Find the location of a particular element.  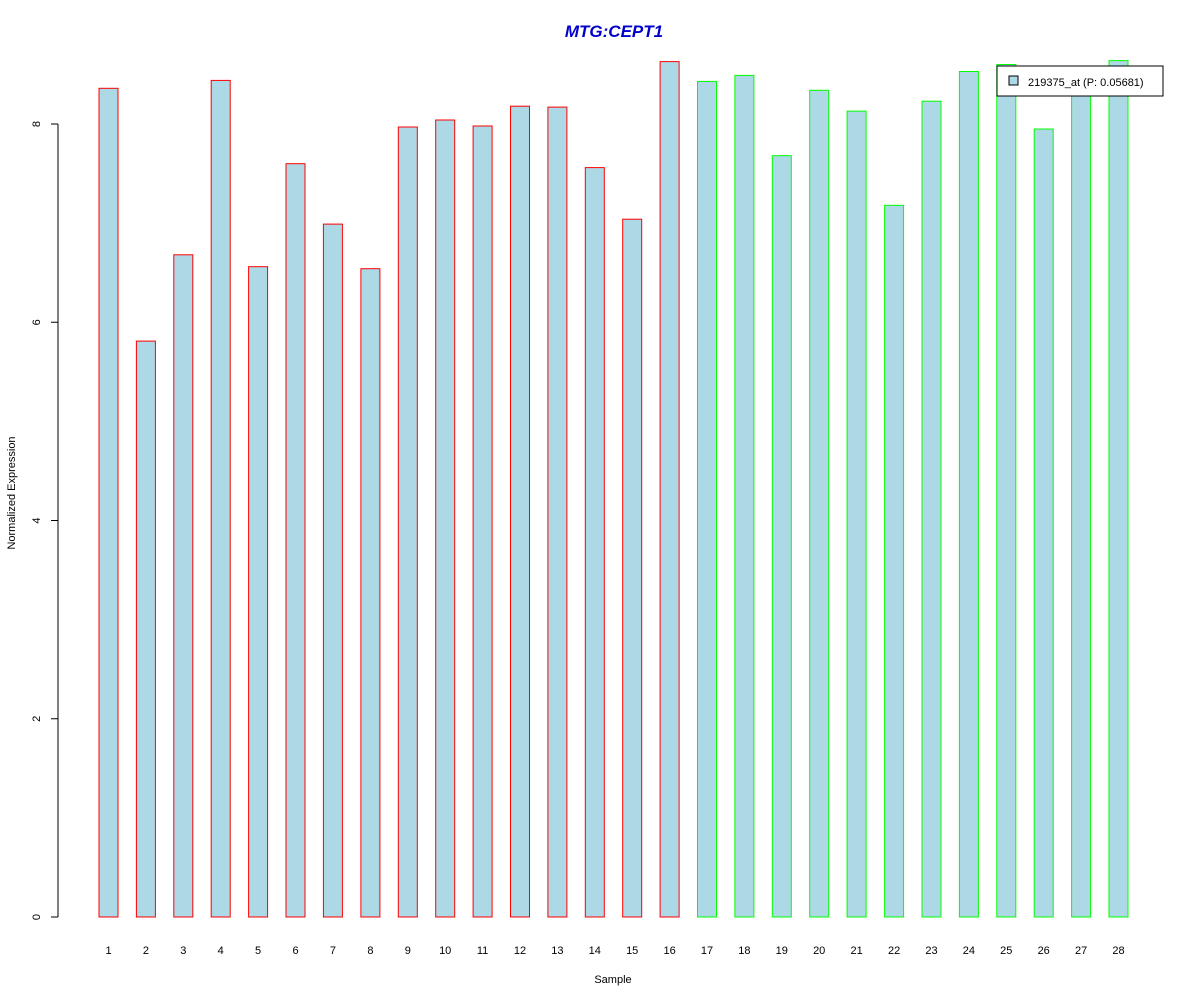

y-tick-label: 2 is located at coordinates (37, 719).